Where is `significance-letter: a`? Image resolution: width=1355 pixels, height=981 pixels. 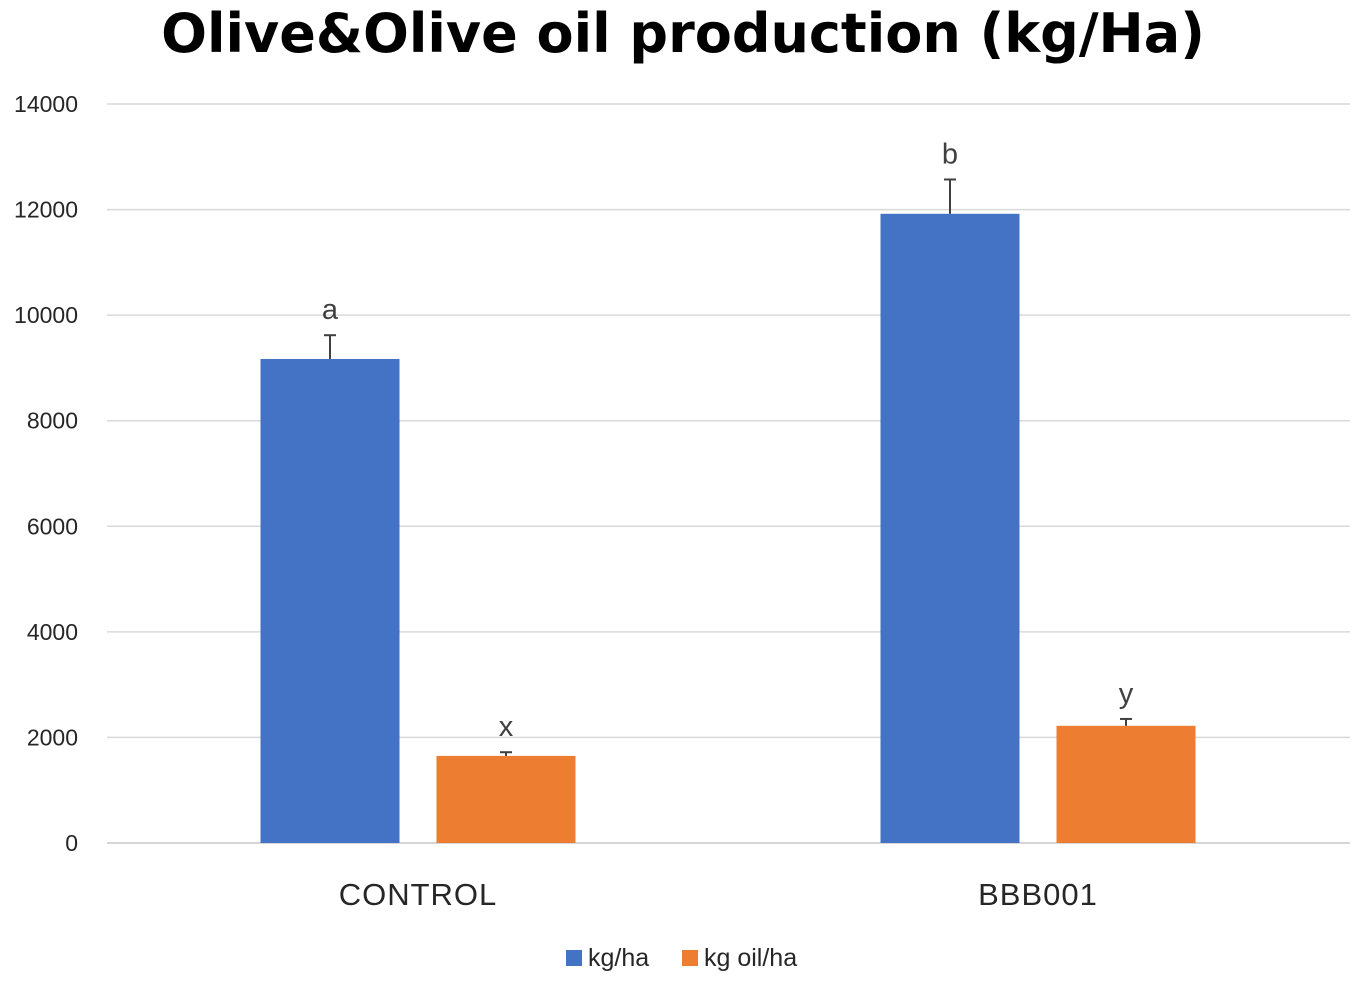 significance-letter: a is located at coordinates (330, 310).